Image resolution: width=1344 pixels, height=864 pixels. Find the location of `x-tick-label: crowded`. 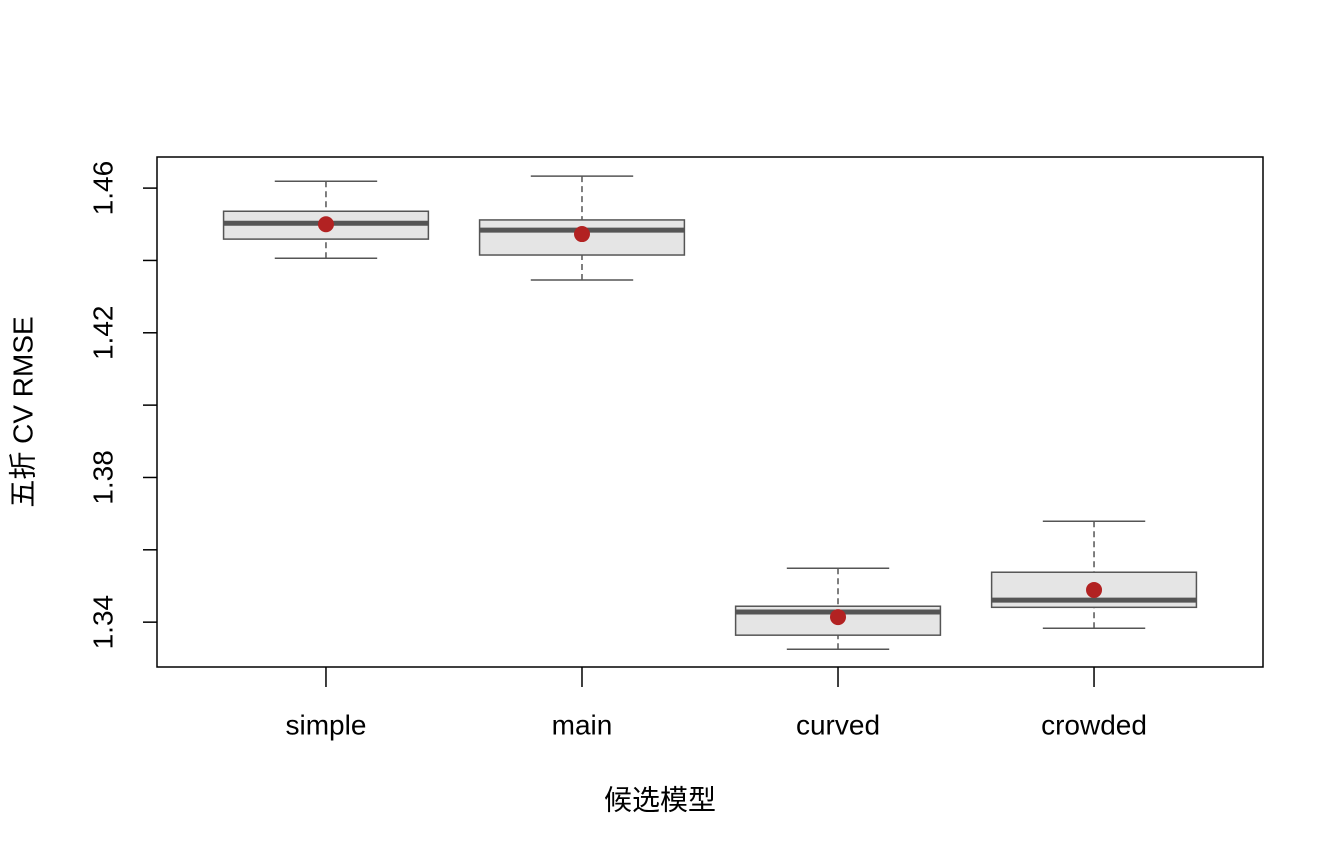

x-tick-label: crowded is located at coordinates (1094, 724).